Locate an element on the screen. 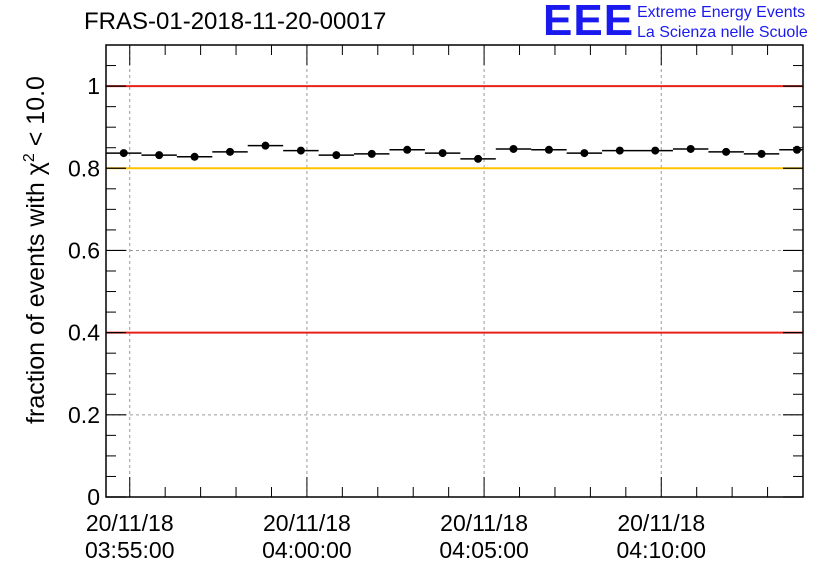  y-tick-label: 1 is located at coordinates (93, 86).